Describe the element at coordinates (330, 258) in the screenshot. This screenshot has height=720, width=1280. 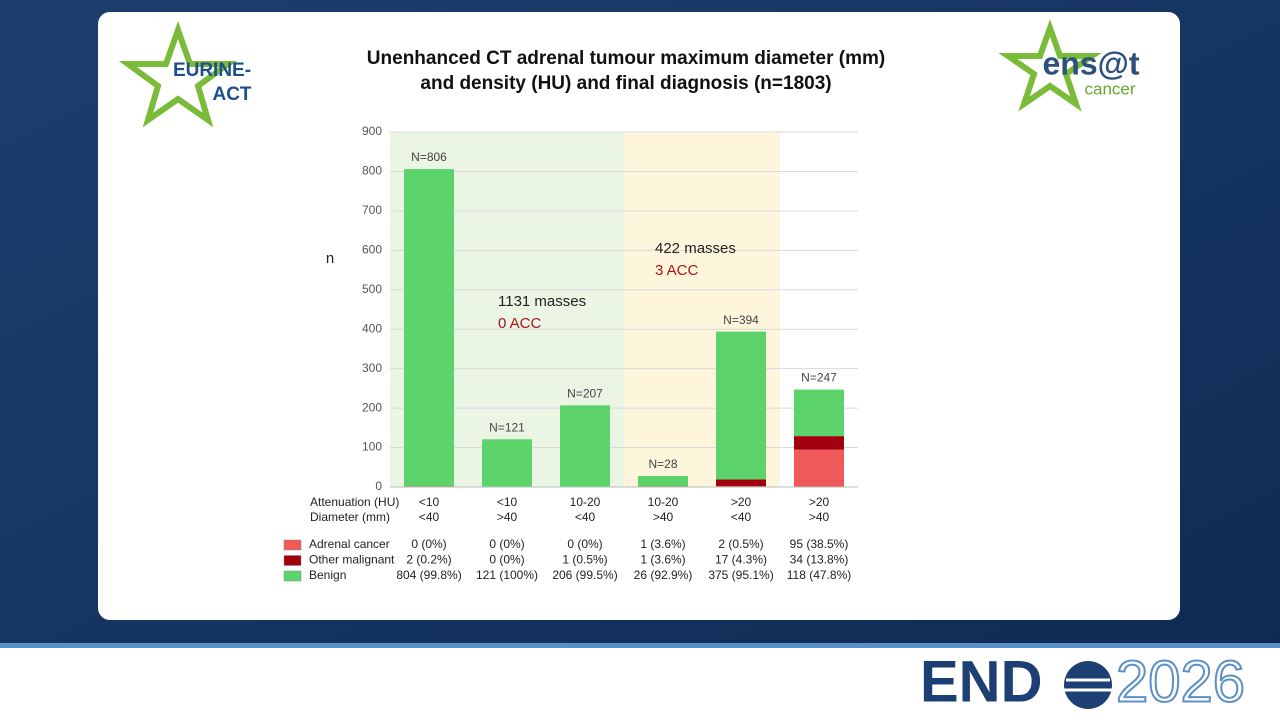
I see `y-axis-label: n` at that location.